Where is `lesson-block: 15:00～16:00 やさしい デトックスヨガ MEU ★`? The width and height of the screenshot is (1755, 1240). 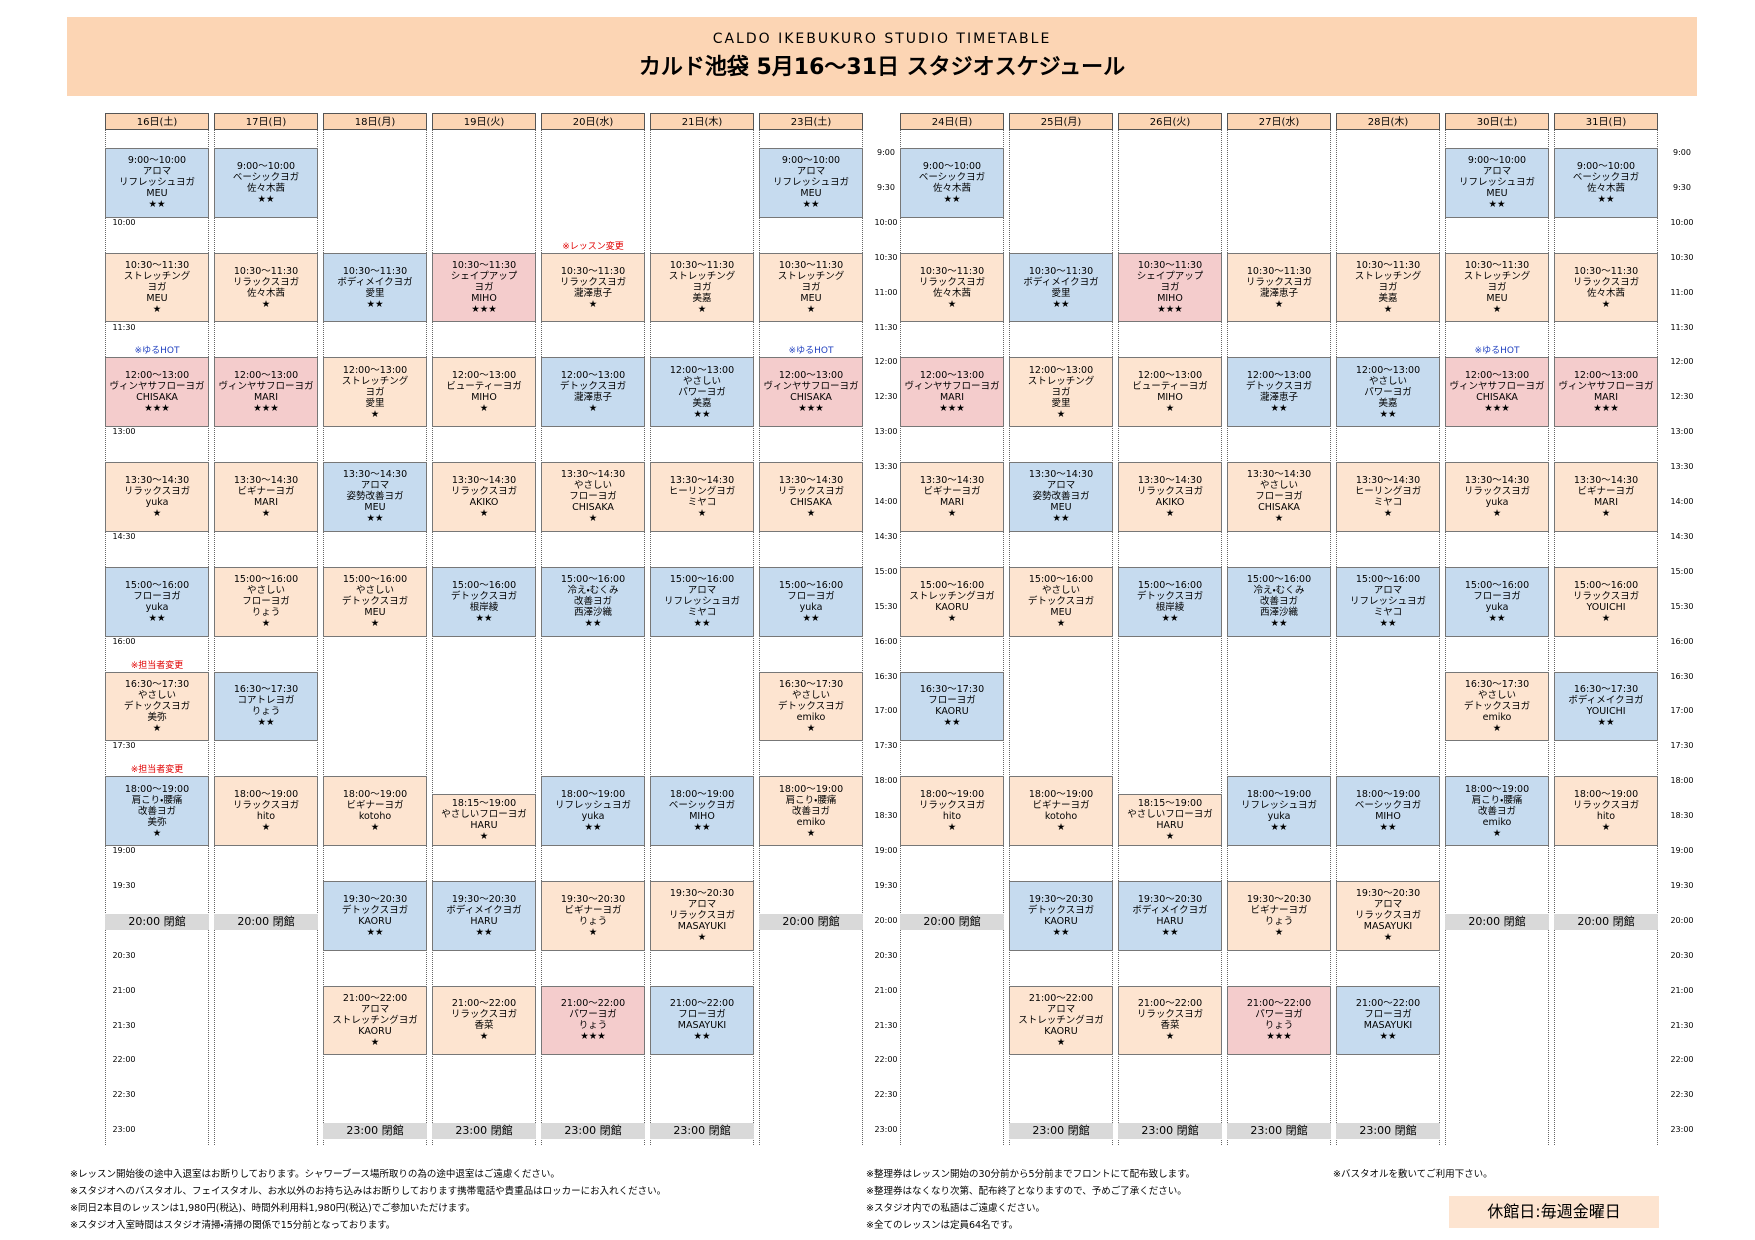
lesson-block: 15:00～16:00 やさしい デトックスヨガ MEU ★ is located at coordinates (375, 601).